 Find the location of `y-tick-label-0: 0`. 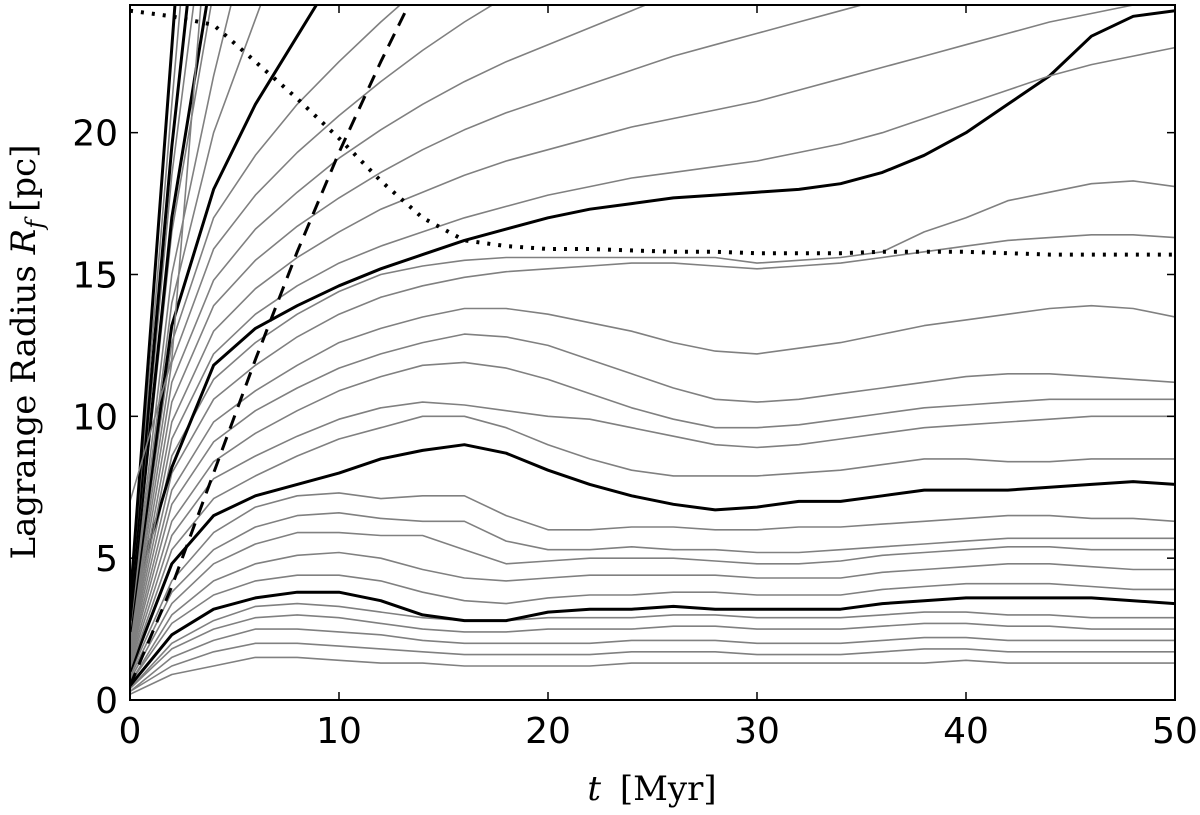

y-tick-label-0: 0 is located at coordinates (106, 701).